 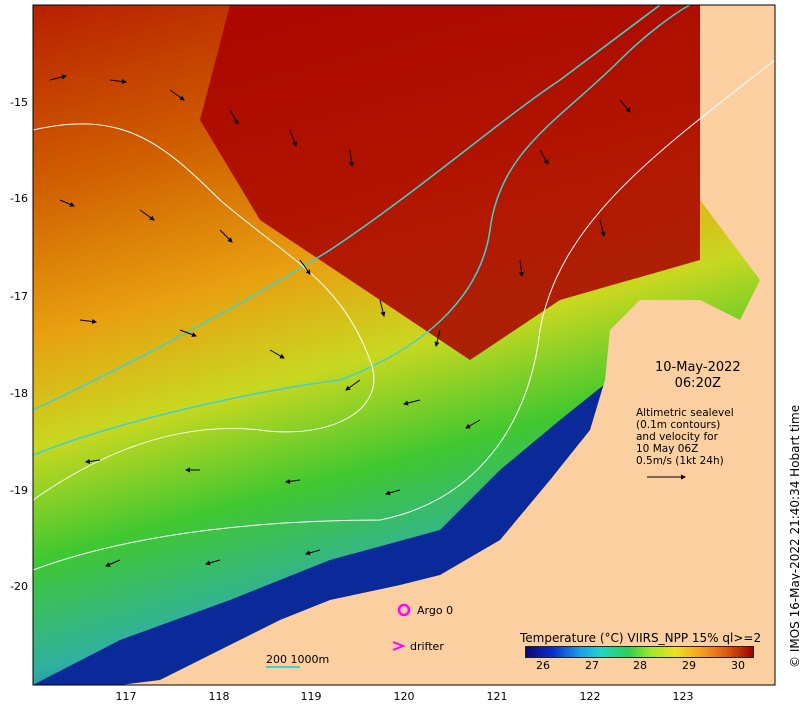 I want to click on colorbar-tick: 28, so click(x=640, y=665).